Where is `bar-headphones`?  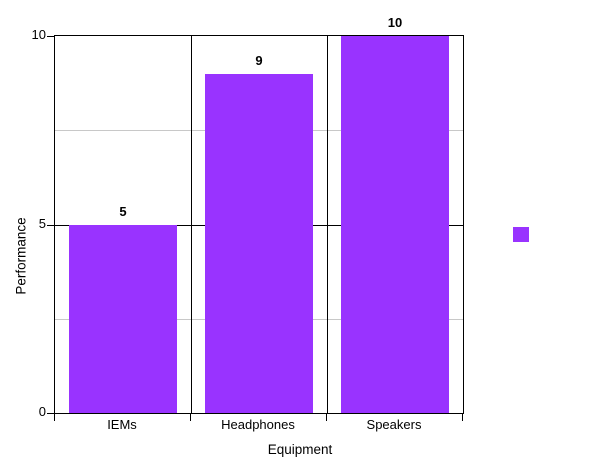
bar-headphones is located at coordinates (259, 243).